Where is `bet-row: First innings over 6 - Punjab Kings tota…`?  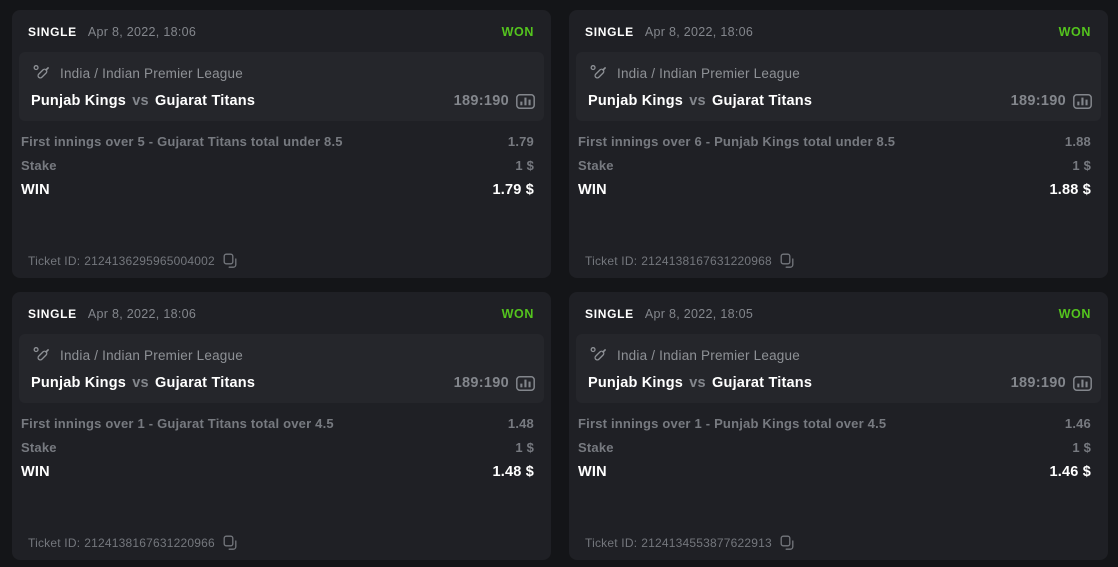 bet-row: First innings over 6 - Punjab Kings tota… is located at coordinates (834, 142).